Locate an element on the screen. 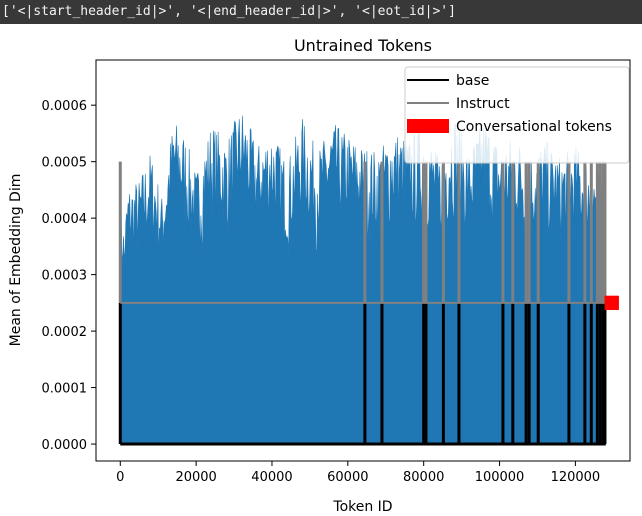 The width and height of the screenshot is (642, 516). legend-box is located at coordinates (517, 115).